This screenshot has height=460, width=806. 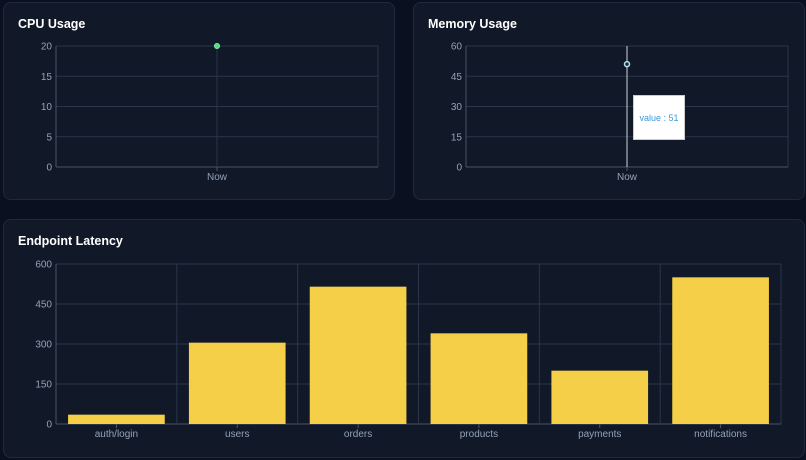 What do you see at coordinates (43, 385) in the screenshot?
I see `latency-y-tick-label: 150` at bounding box center [43, 385].